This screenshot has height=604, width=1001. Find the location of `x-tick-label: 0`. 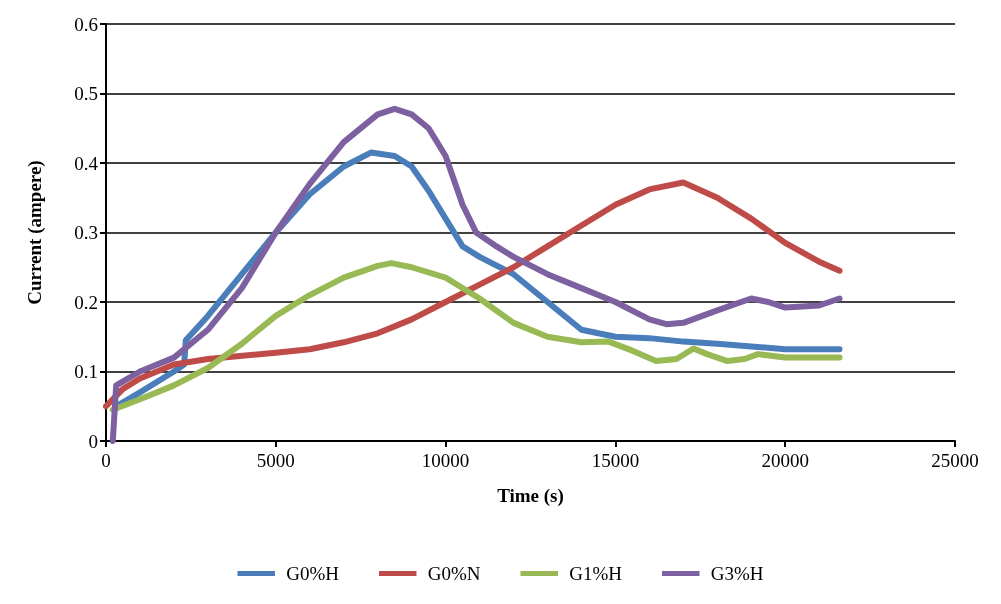

x-tick-label: 0 is located at coordinates (106, 460).